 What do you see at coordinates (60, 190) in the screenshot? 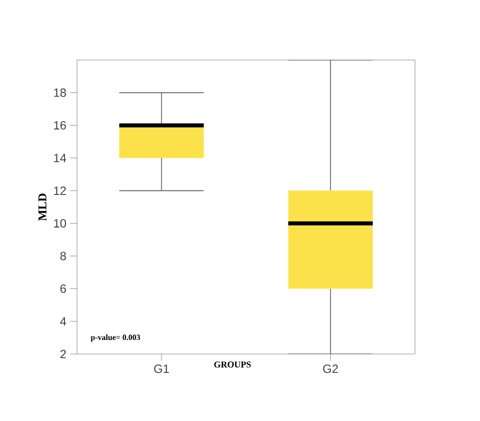
I see `y-tick-label: 12` at bounding box center [60, 190].